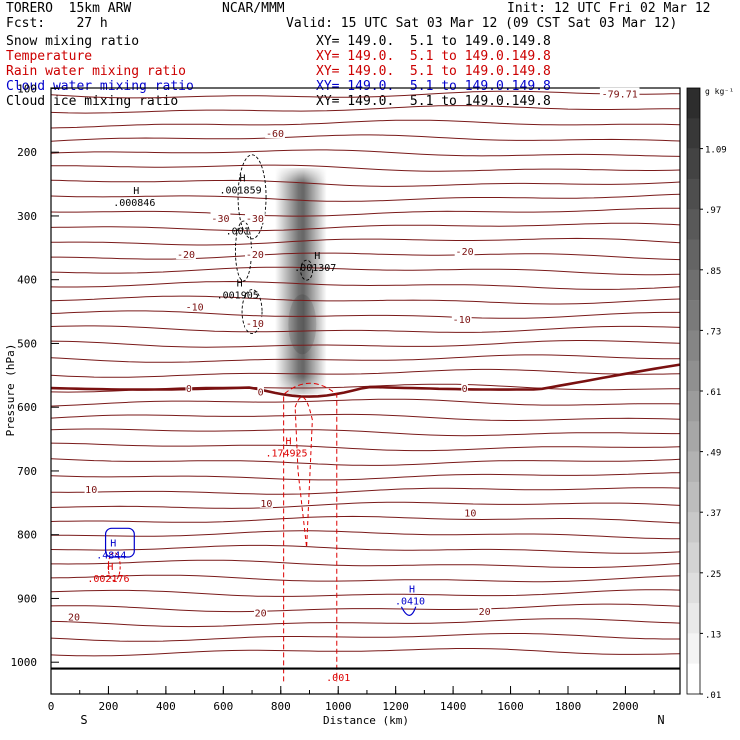 This screenshot has width=740, height=740. I want to click on maximum-value: .000846, so click(134, 203).